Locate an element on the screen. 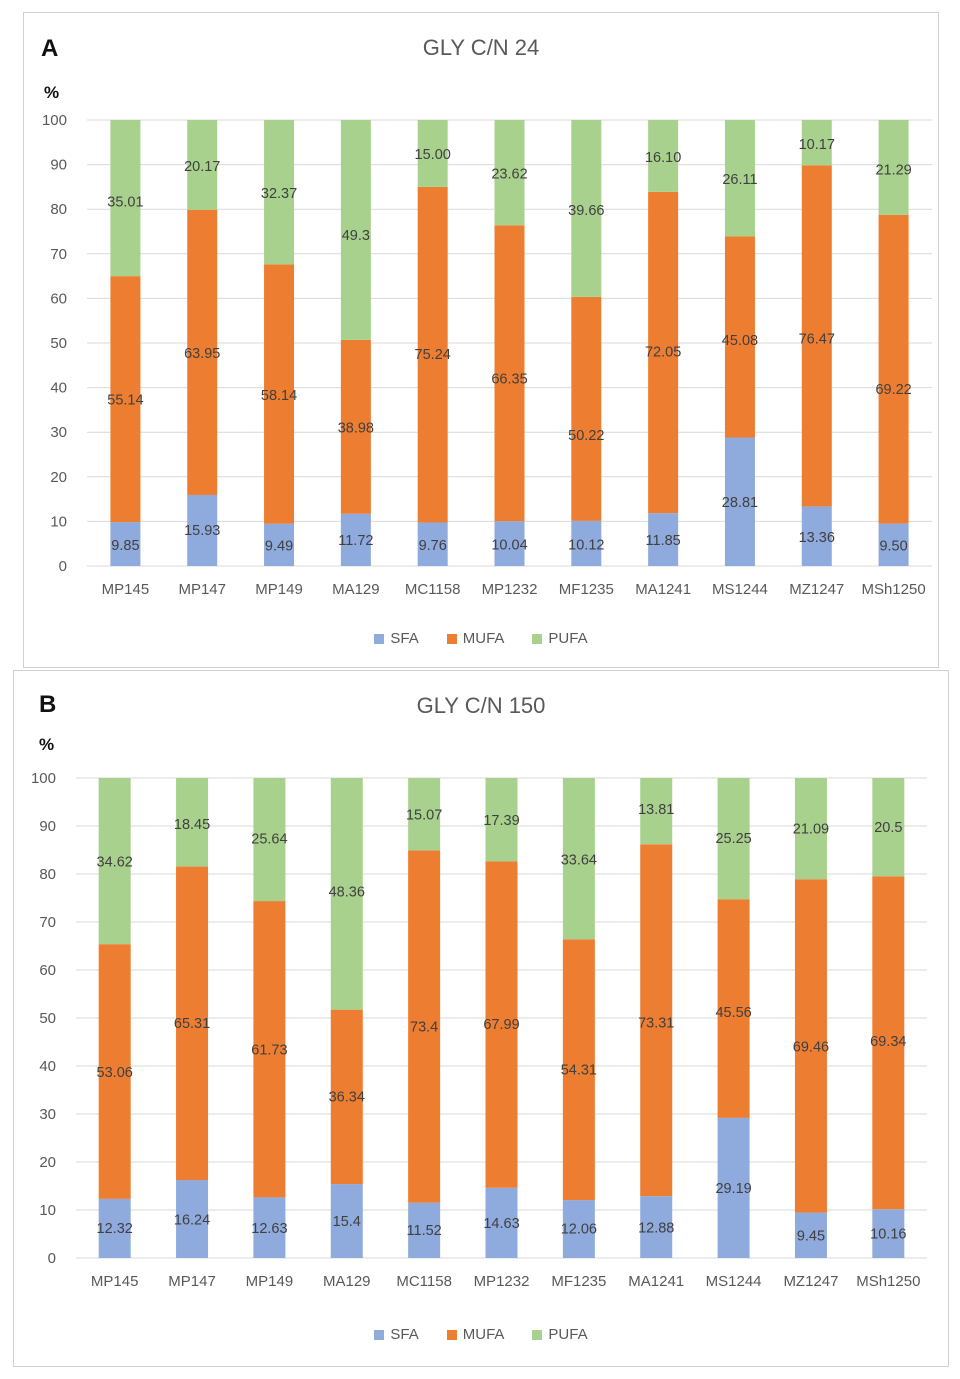  data-label-sfa: 15.93 is located at coordinates (202, 531).